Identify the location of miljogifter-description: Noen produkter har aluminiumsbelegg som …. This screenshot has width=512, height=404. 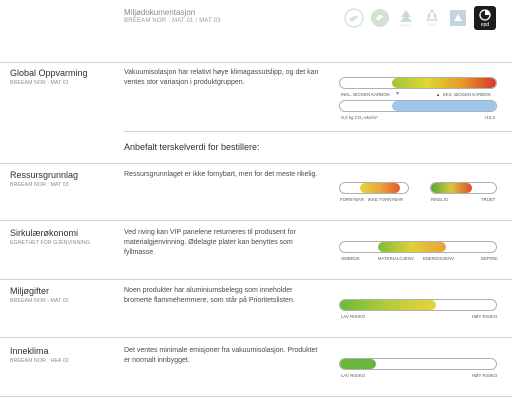
(209, 295).